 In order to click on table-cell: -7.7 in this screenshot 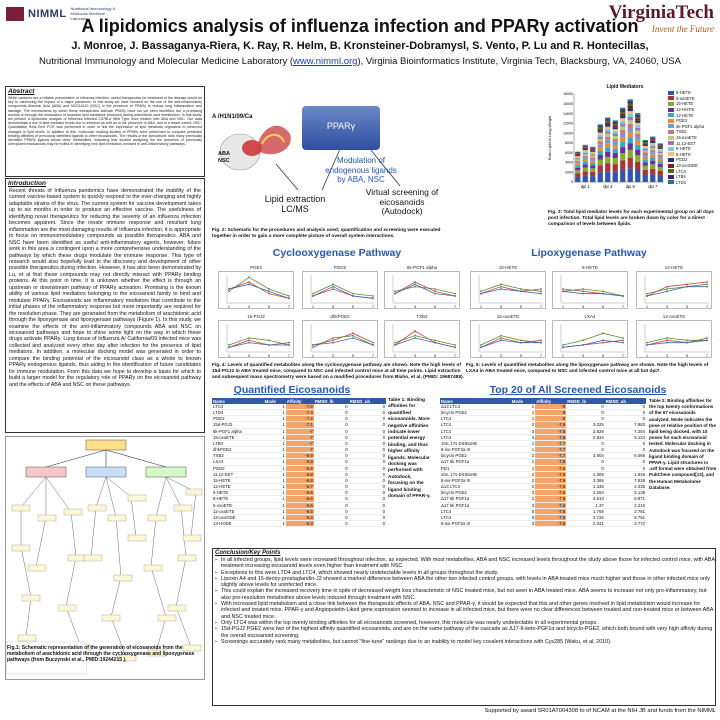, I will do `click(551, 456)`.